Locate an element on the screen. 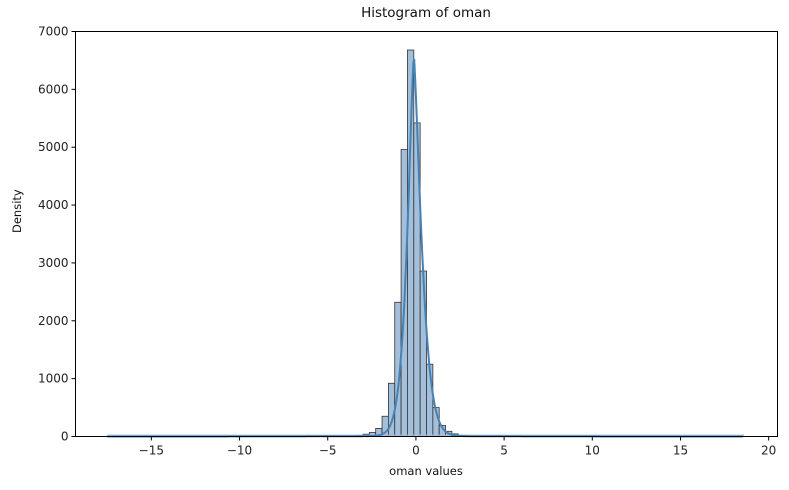 This screenshot has height=490, width=789. histogram-tail-bars is located at coordinates (425, 435).